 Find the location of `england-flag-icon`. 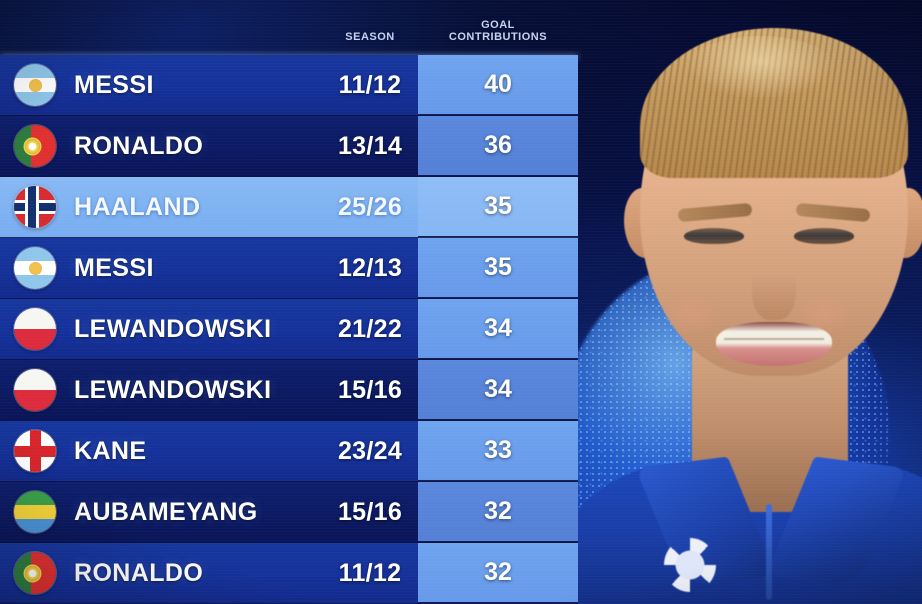

england-flag-icon is located at coordinates (35, 451).